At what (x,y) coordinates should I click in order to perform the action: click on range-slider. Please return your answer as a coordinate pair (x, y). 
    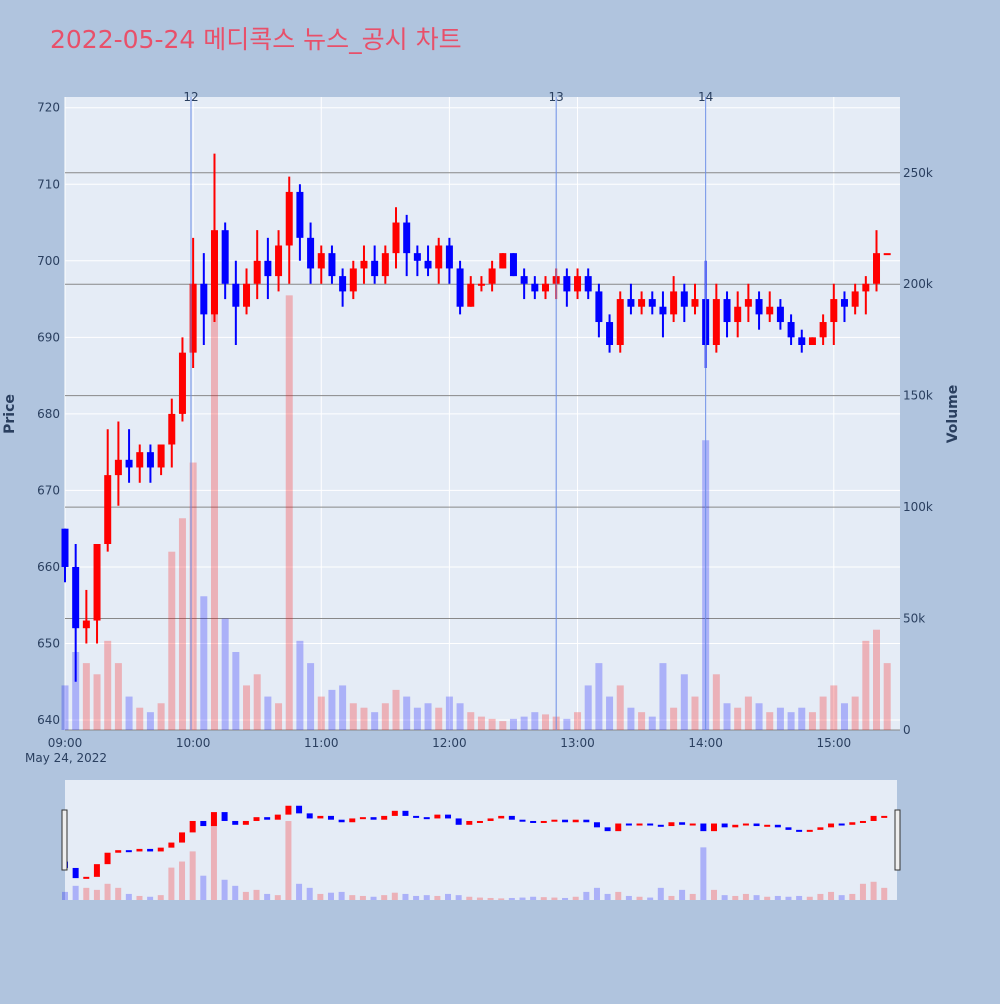
    Looking at the image, I should click on (481, 840).